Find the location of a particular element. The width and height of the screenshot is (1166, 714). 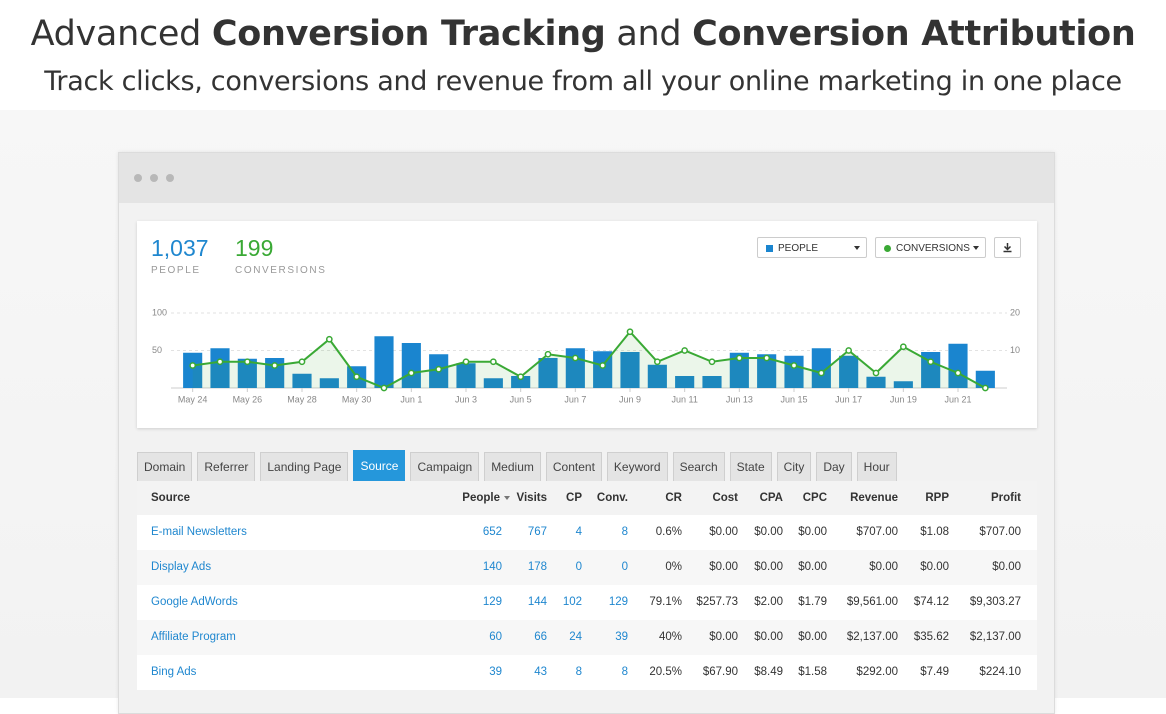

table-cell: $35.62 is located at coordinates (931, 637).